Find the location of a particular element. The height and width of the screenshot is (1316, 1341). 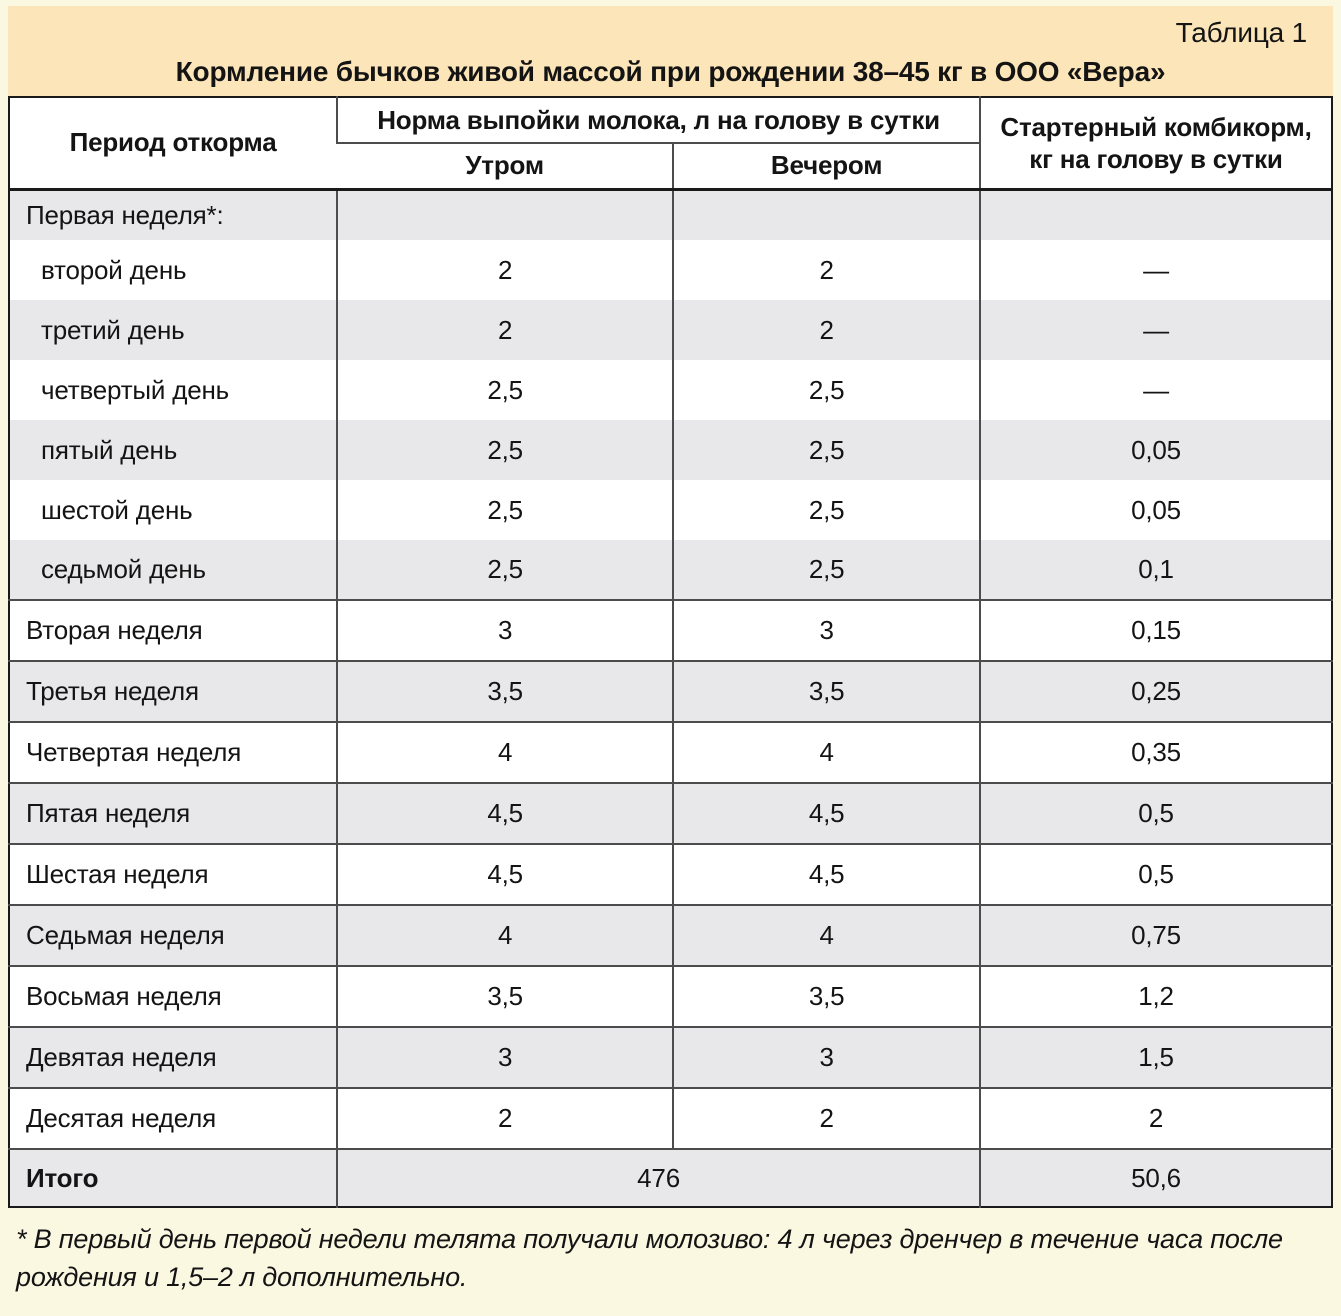

period-cell: Третья неделя is located at coordinates (173, 691).